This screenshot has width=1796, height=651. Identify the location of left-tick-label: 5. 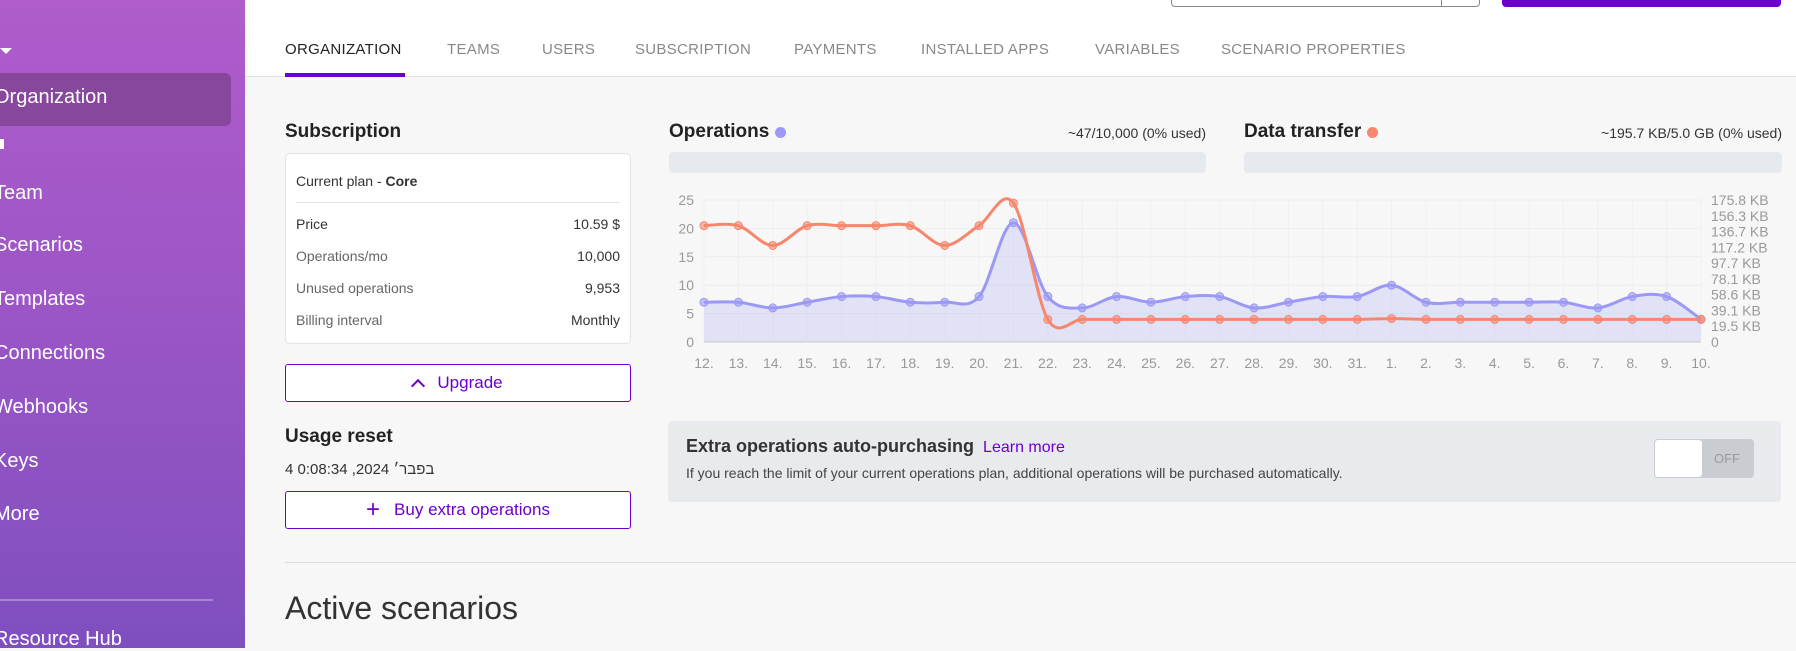
(690, 314).